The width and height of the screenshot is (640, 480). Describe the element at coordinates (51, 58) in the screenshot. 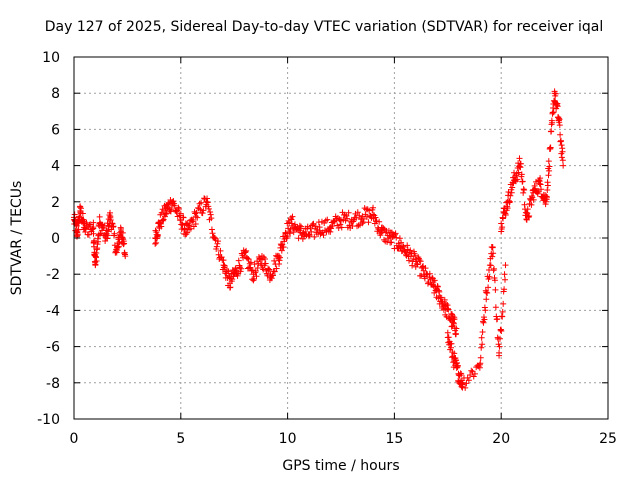

I see `y-tick-label: 10` at that location.